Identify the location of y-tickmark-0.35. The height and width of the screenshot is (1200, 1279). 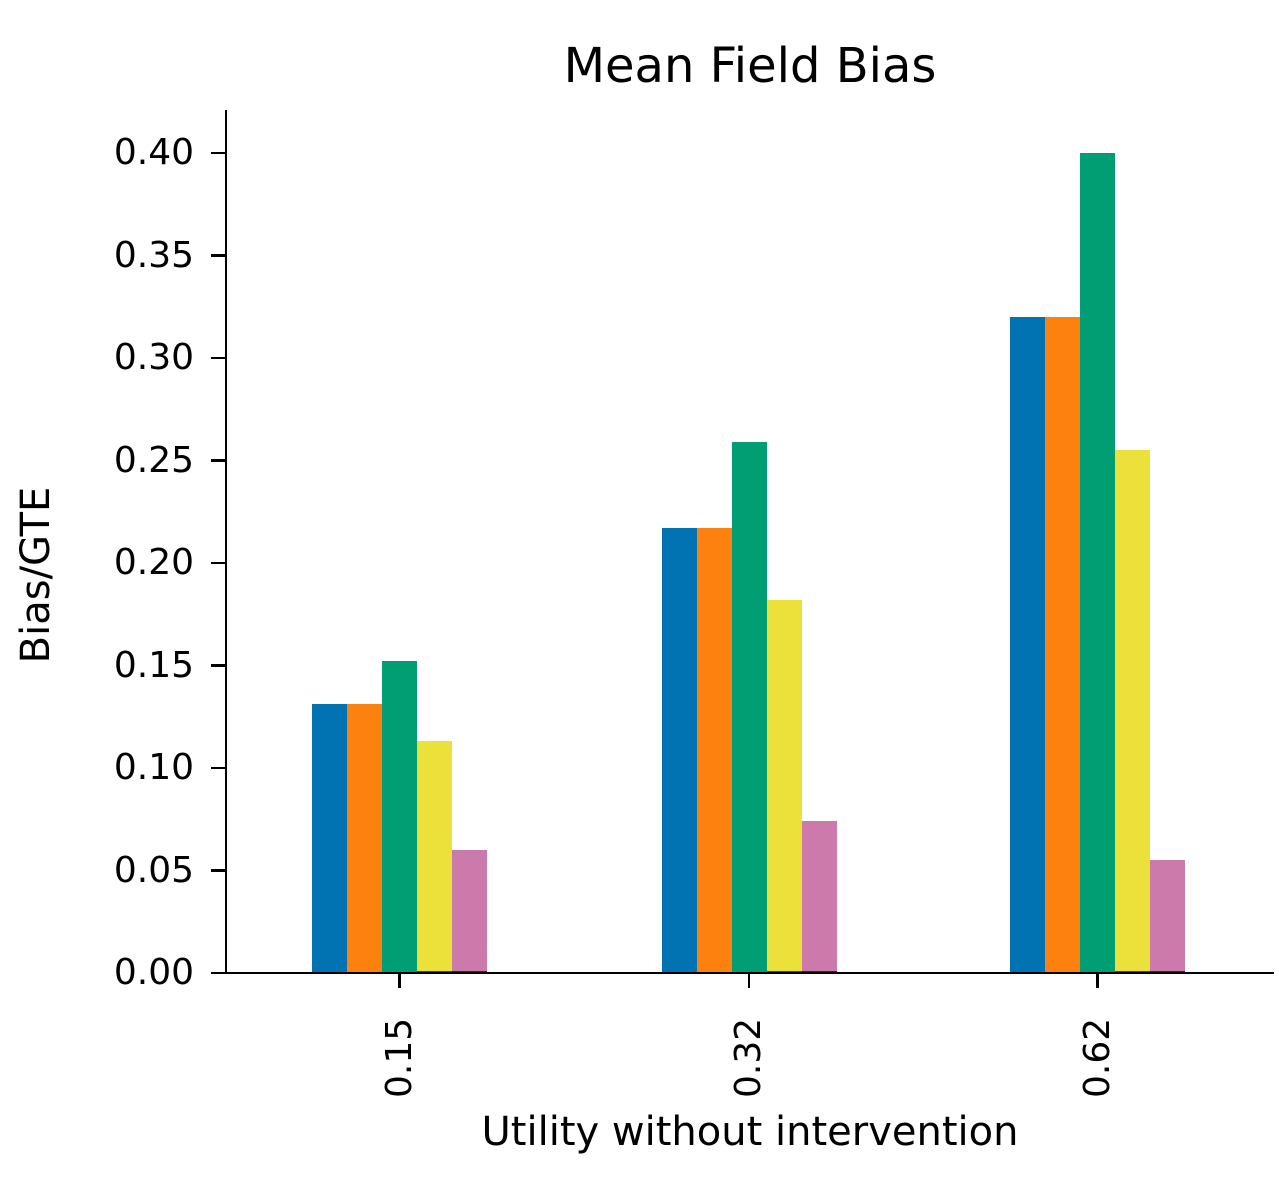
(217, 255).